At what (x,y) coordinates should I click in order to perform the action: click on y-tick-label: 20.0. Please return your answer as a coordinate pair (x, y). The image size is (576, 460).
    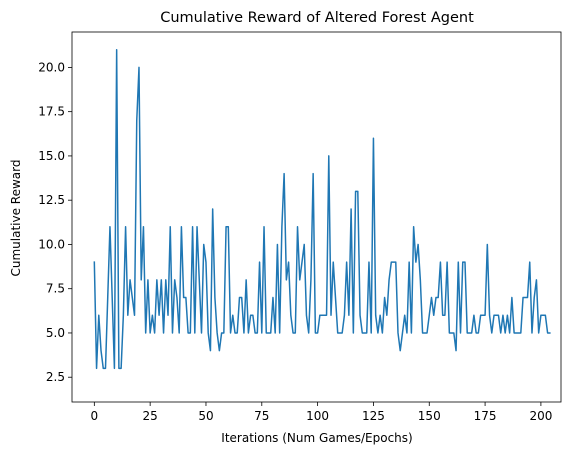
    Looking at the image, I should click on (51, 67).